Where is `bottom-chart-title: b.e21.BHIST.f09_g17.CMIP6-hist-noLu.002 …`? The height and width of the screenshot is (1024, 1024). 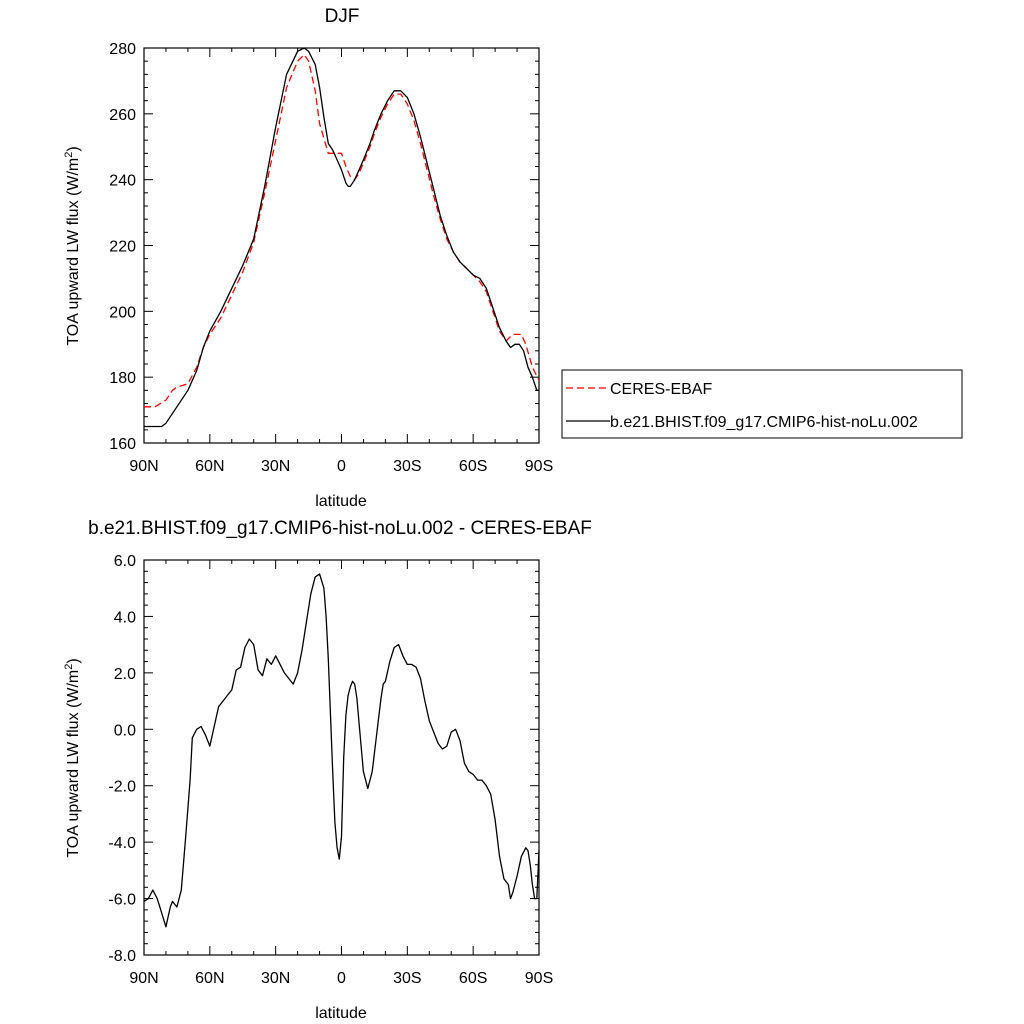 bottom-chart-title: b.e21.BHIST.f09_g17.CMIP6-hist-noLu.002 … is located at coordinates (340, 528).